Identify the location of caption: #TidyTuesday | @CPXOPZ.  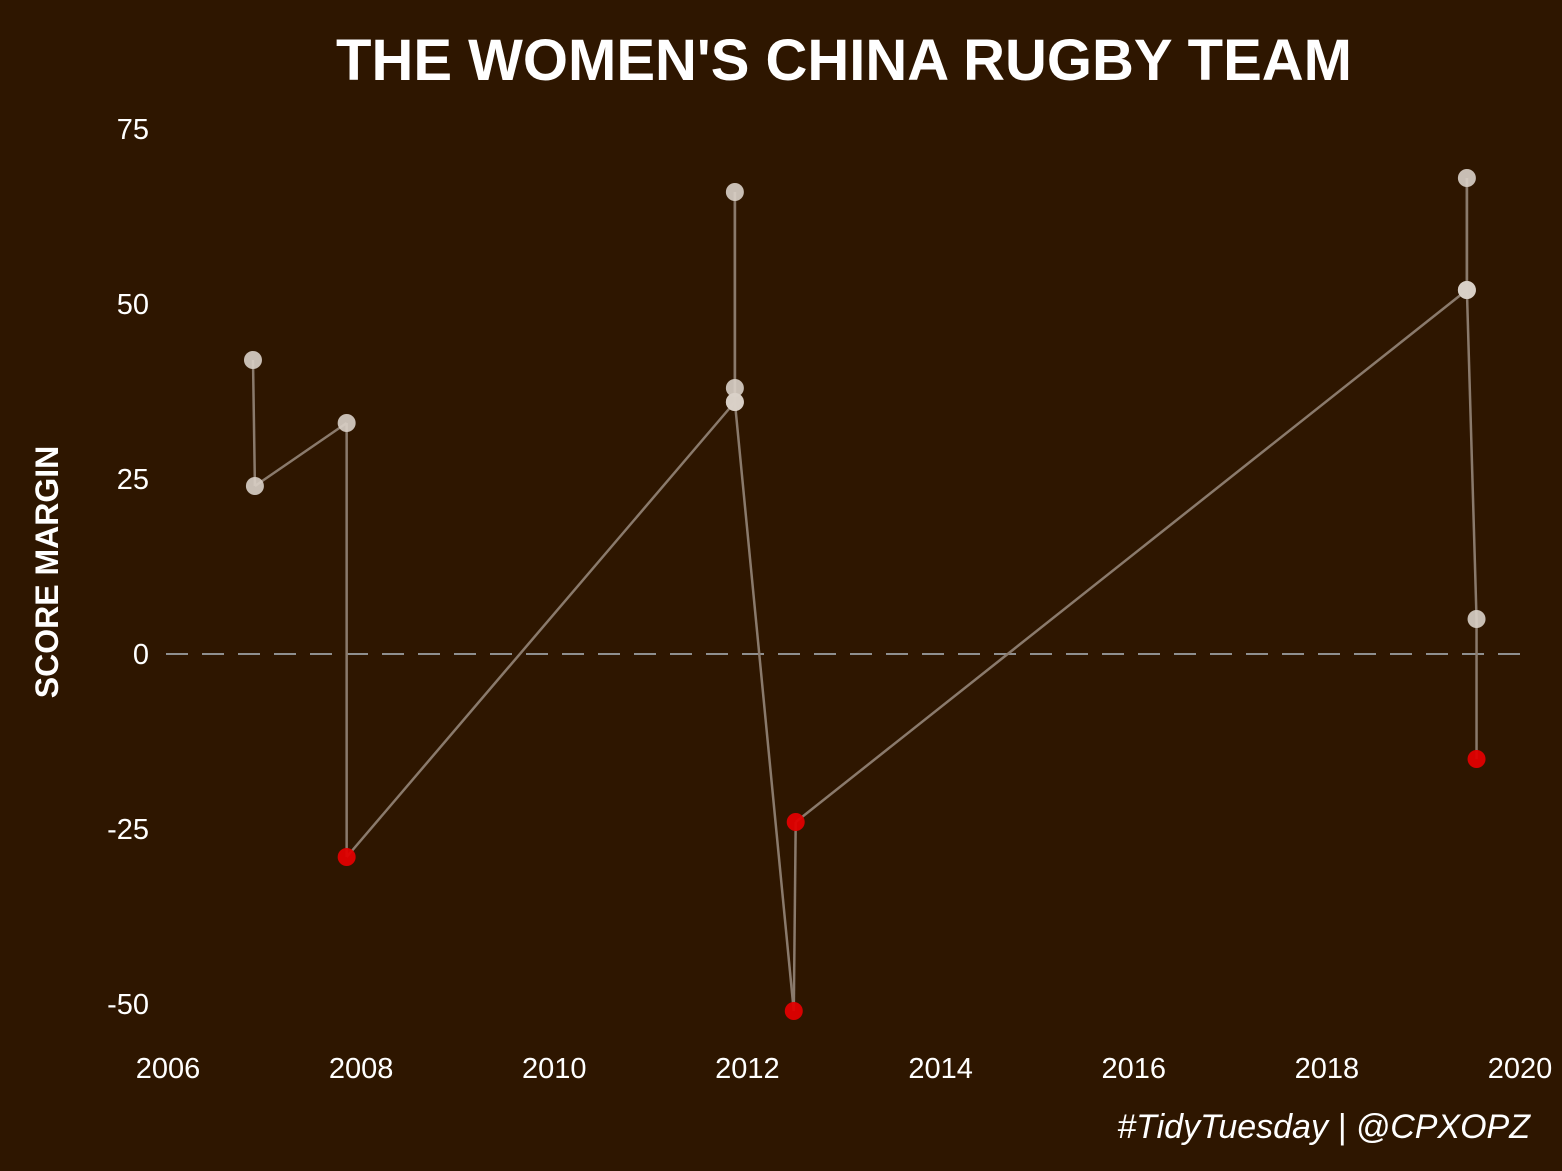
(1324, 1127).